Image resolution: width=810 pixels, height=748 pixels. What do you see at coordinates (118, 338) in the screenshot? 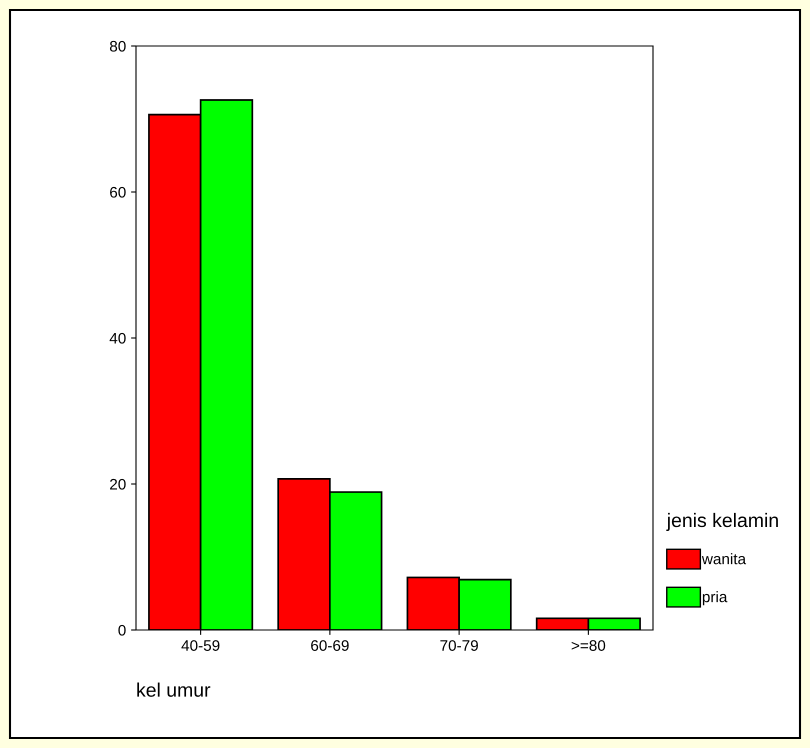
I see `y-tick-label: 40` at bounding box center [118, 338].